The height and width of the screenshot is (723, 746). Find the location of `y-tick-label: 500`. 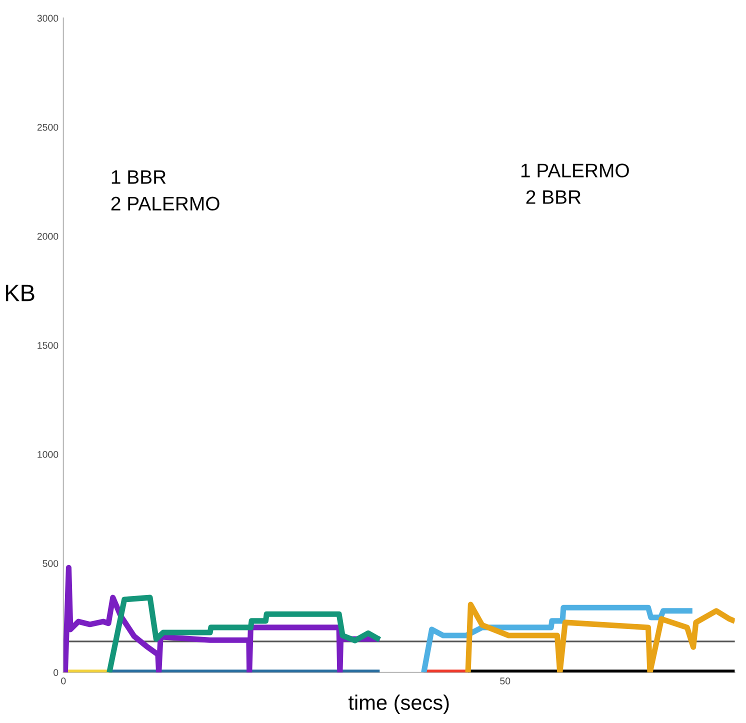

y-tick-label: 500 is located at coordinates (50, 563).